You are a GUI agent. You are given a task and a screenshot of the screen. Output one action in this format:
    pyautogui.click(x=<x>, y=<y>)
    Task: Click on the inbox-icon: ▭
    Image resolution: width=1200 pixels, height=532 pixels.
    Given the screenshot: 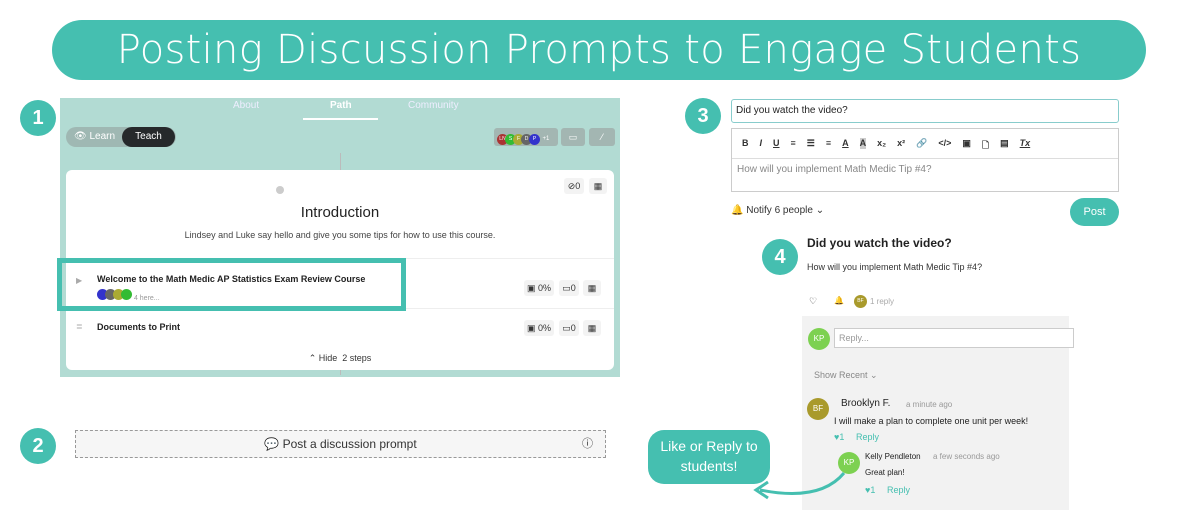 What is the action you would take?
    pyautogui.click(x=573, y=137)
    